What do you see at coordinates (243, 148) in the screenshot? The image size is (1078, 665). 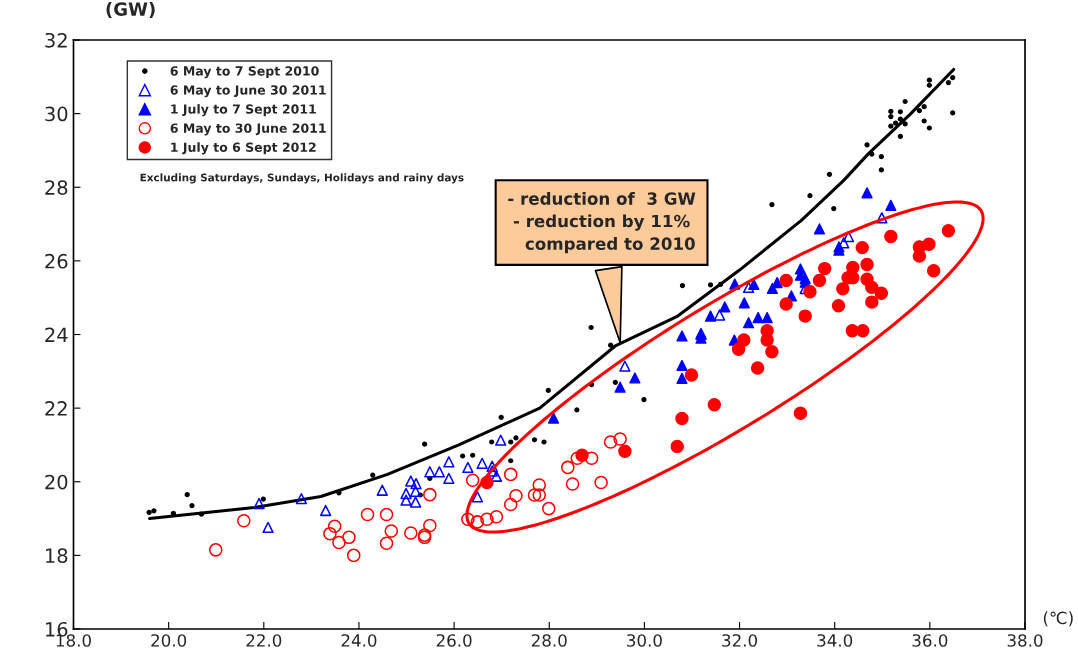 I see `legend-label: 1 July to 6 Sept 2012` at bounding box center [243, 148].